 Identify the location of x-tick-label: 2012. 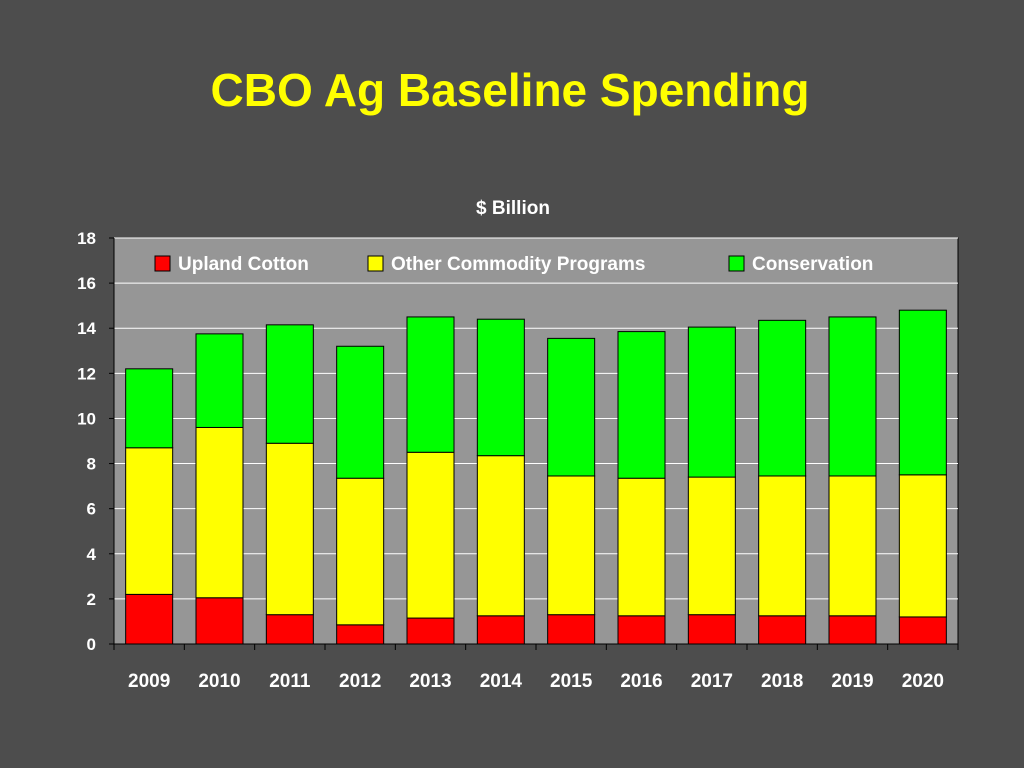
(360, 681).